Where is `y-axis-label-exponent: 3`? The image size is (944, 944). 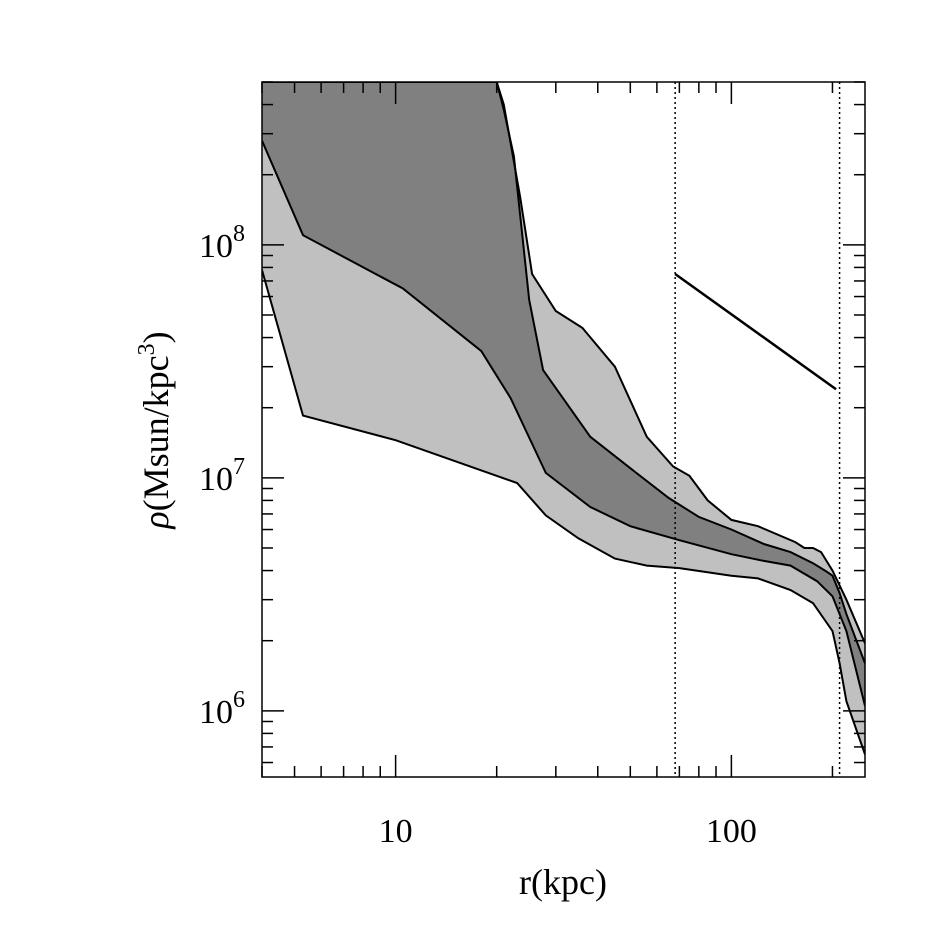 y-axis-label-exponent: 3 is located at coordinates (147, 349).